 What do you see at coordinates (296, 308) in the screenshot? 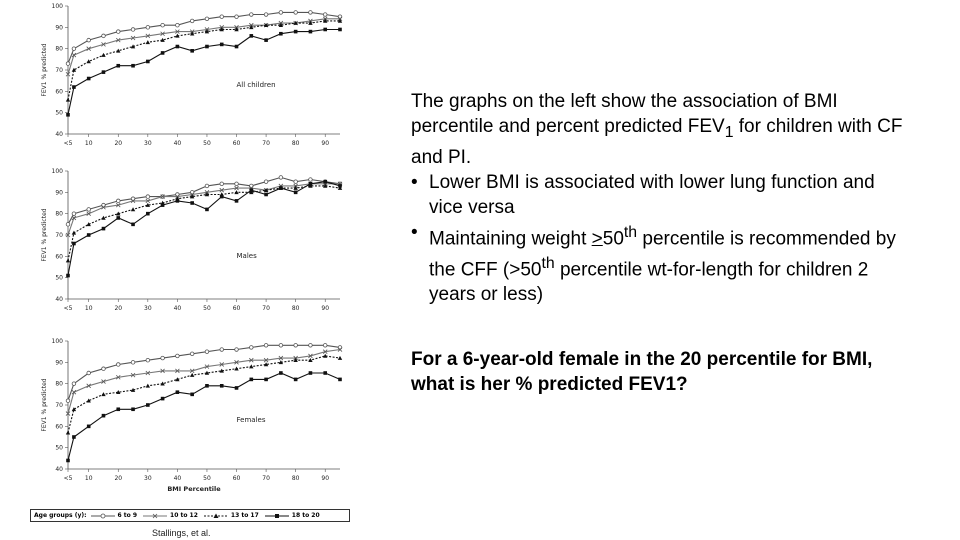
I see `x-tick-label: 80` at bounding box center [296, 308].